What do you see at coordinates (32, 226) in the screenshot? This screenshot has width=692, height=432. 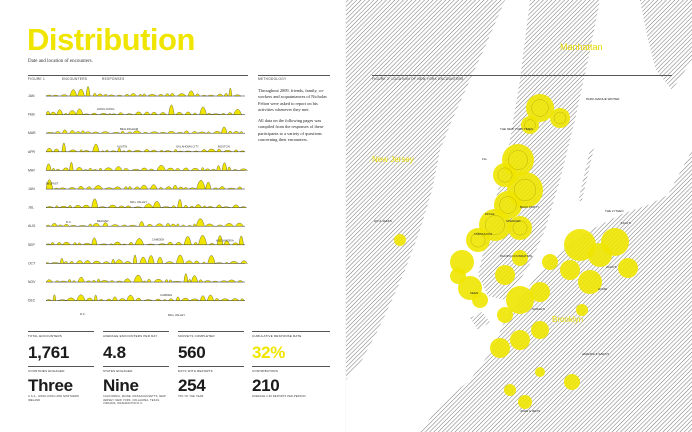 I see `timeline-month-label: AUG` at bounding box center [32, 226].